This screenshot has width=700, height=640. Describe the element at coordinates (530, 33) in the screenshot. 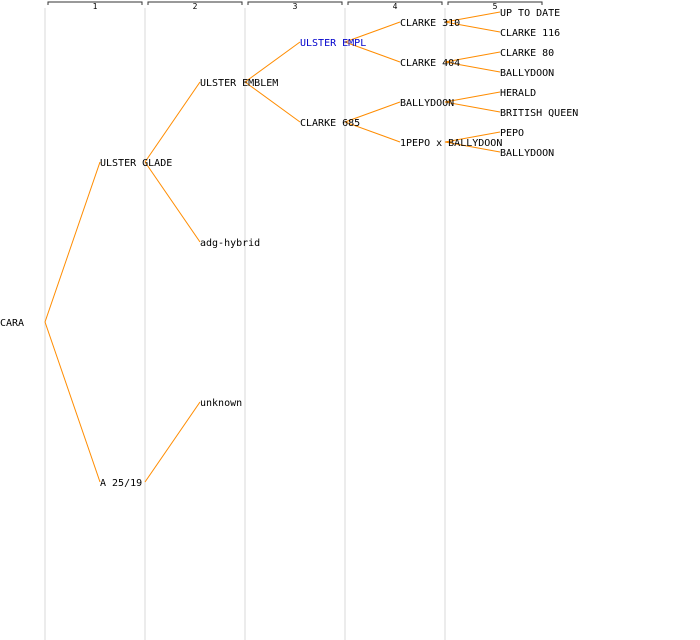

I see `node-gen5-7: CLARKE 116` at that location.